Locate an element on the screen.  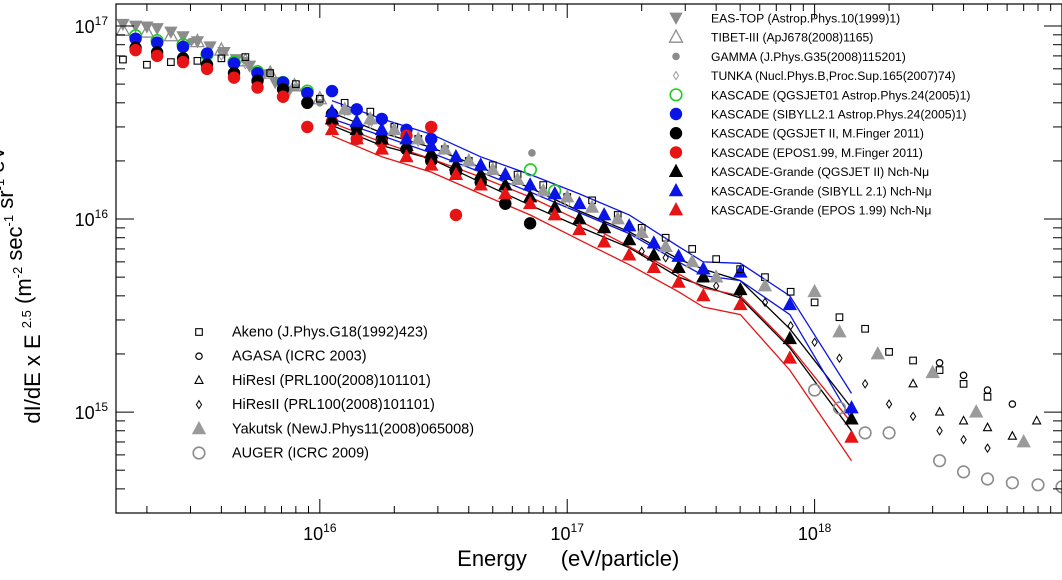
legend-label: KASCADE-Grande (QGSJET II) Nch-Nμ is located at coordinates (820, 172).